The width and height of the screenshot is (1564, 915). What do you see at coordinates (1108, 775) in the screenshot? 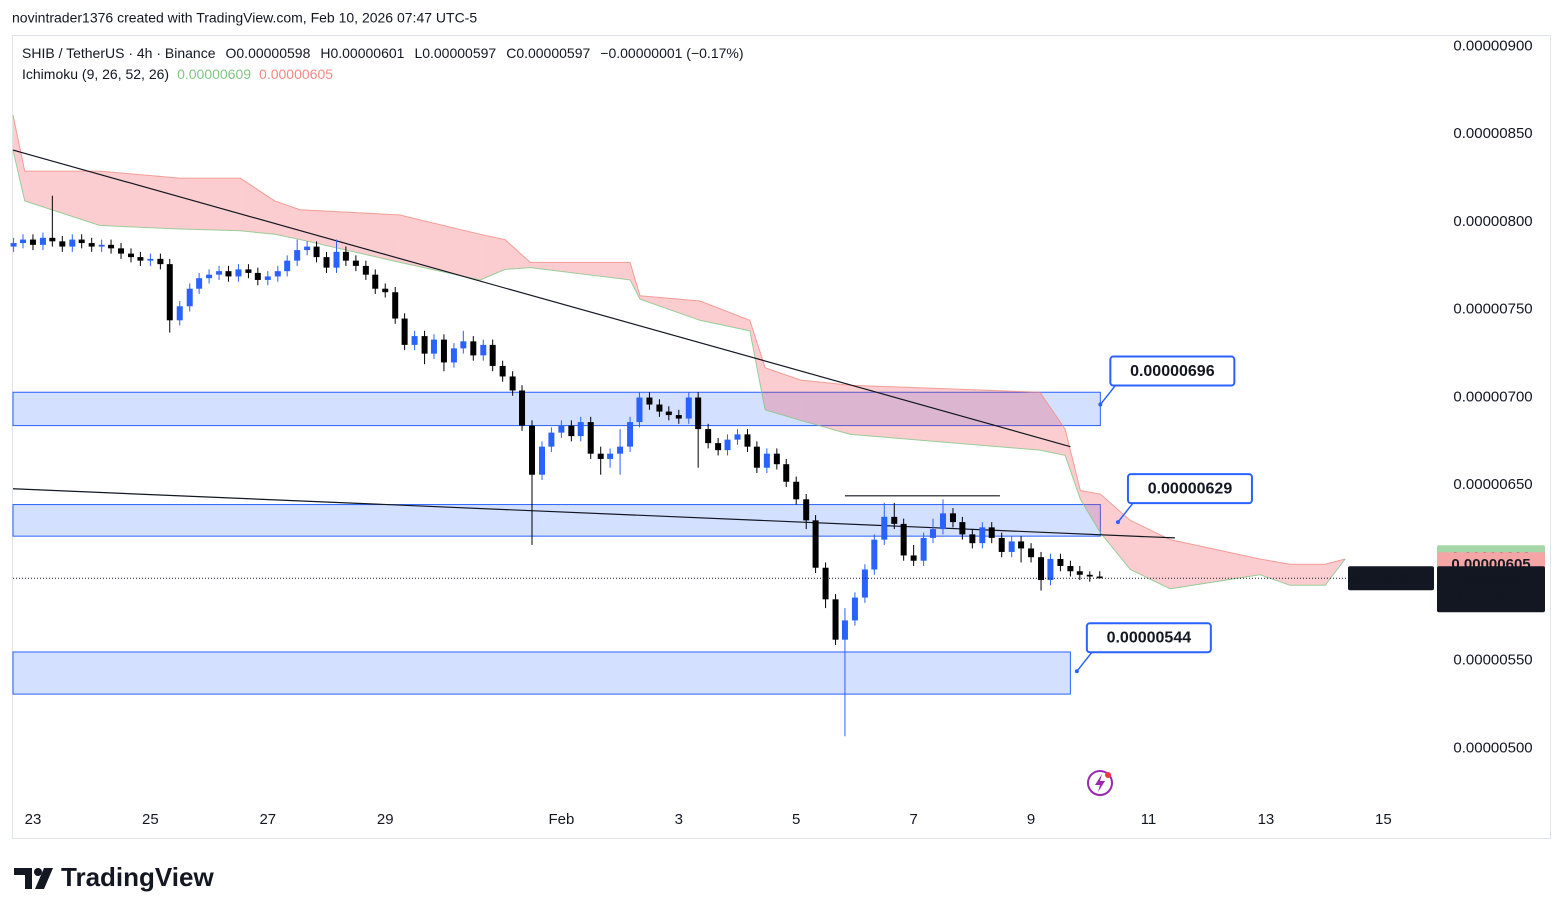
I see `icon-dot` at bounding box center [1108, 775].